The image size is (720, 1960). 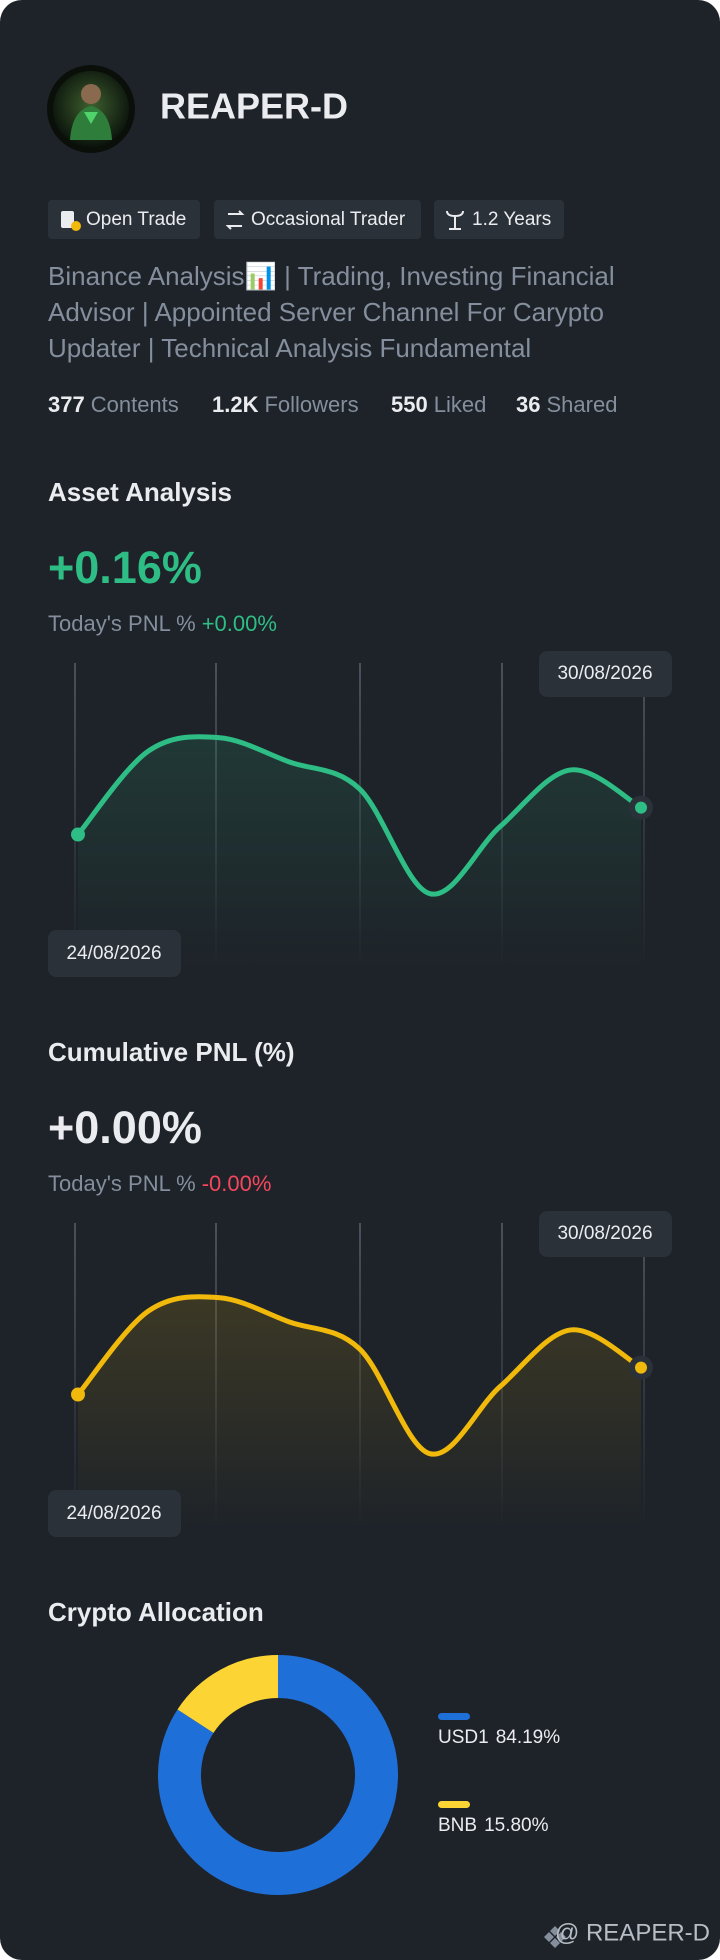 What do you see at coordinates (457, 1825) in the screenshot?
I see `legend-name: BNB` at bounding box center [457, 1825].